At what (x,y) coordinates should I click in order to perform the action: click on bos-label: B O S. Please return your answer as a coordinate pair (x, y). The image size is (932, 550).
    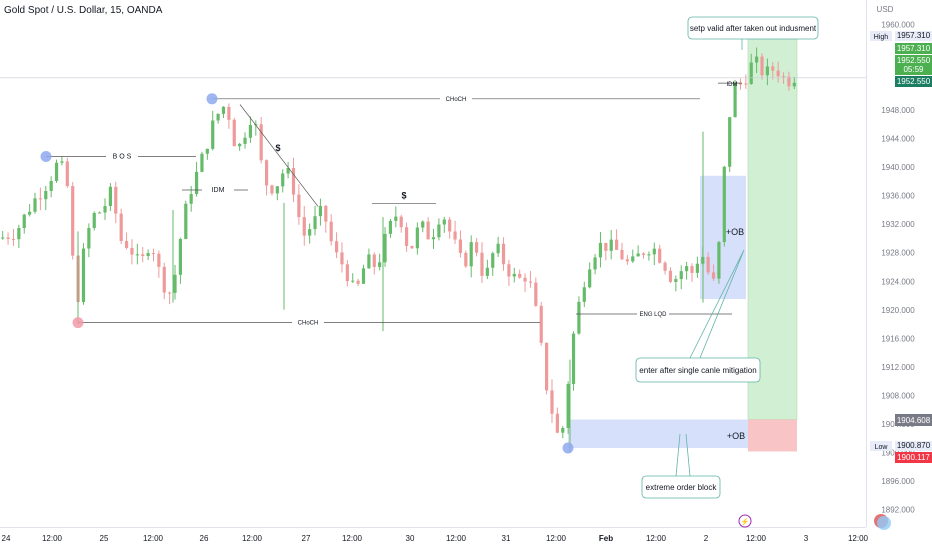
    Looking at the image, I should click on (122, 157).